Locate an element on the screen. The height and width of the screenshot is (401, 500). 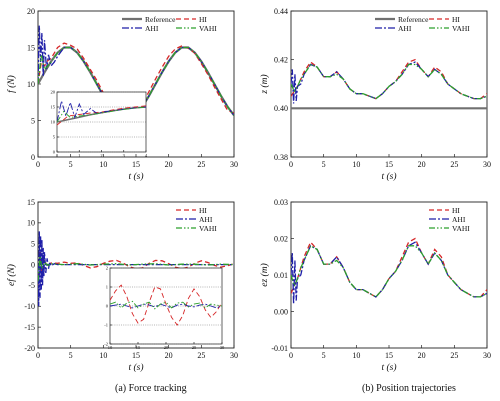
y-tick-label: 0.42 is located at coordinates (281, 59).